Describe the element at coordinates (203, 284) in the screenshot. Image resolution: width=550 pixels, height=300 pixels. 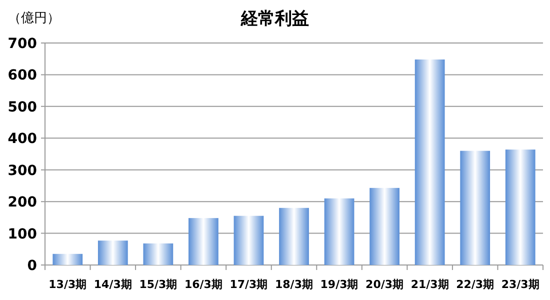
I see `x-tick-label: 16/3期` at that location.